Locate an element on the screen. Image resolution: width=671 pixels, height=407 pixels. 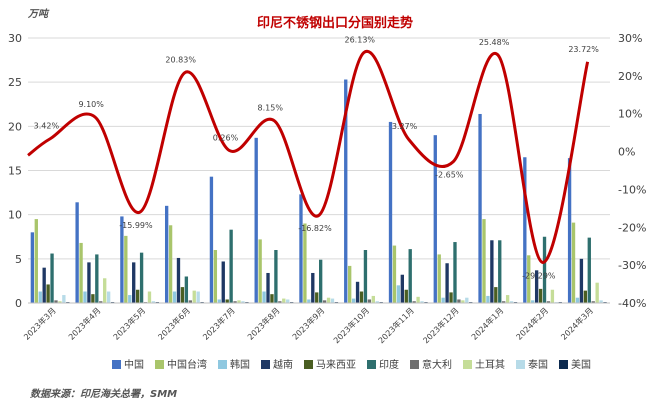
data-label: -15.99% is located at coordinates (136, 225).